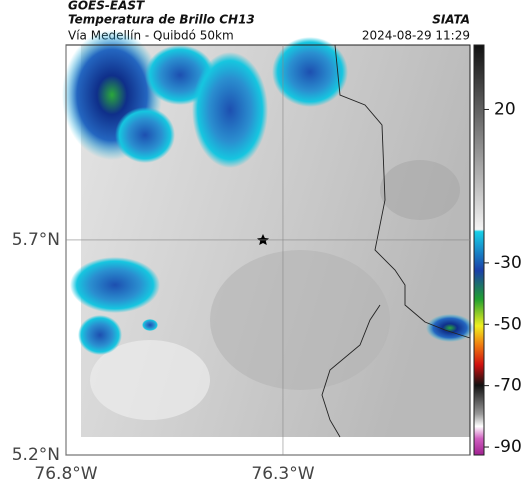  What do you see at coordinates (505, 109) in the screenshot?
I see `colorbar-tick-label: 20` at bounding box center [505, 109].